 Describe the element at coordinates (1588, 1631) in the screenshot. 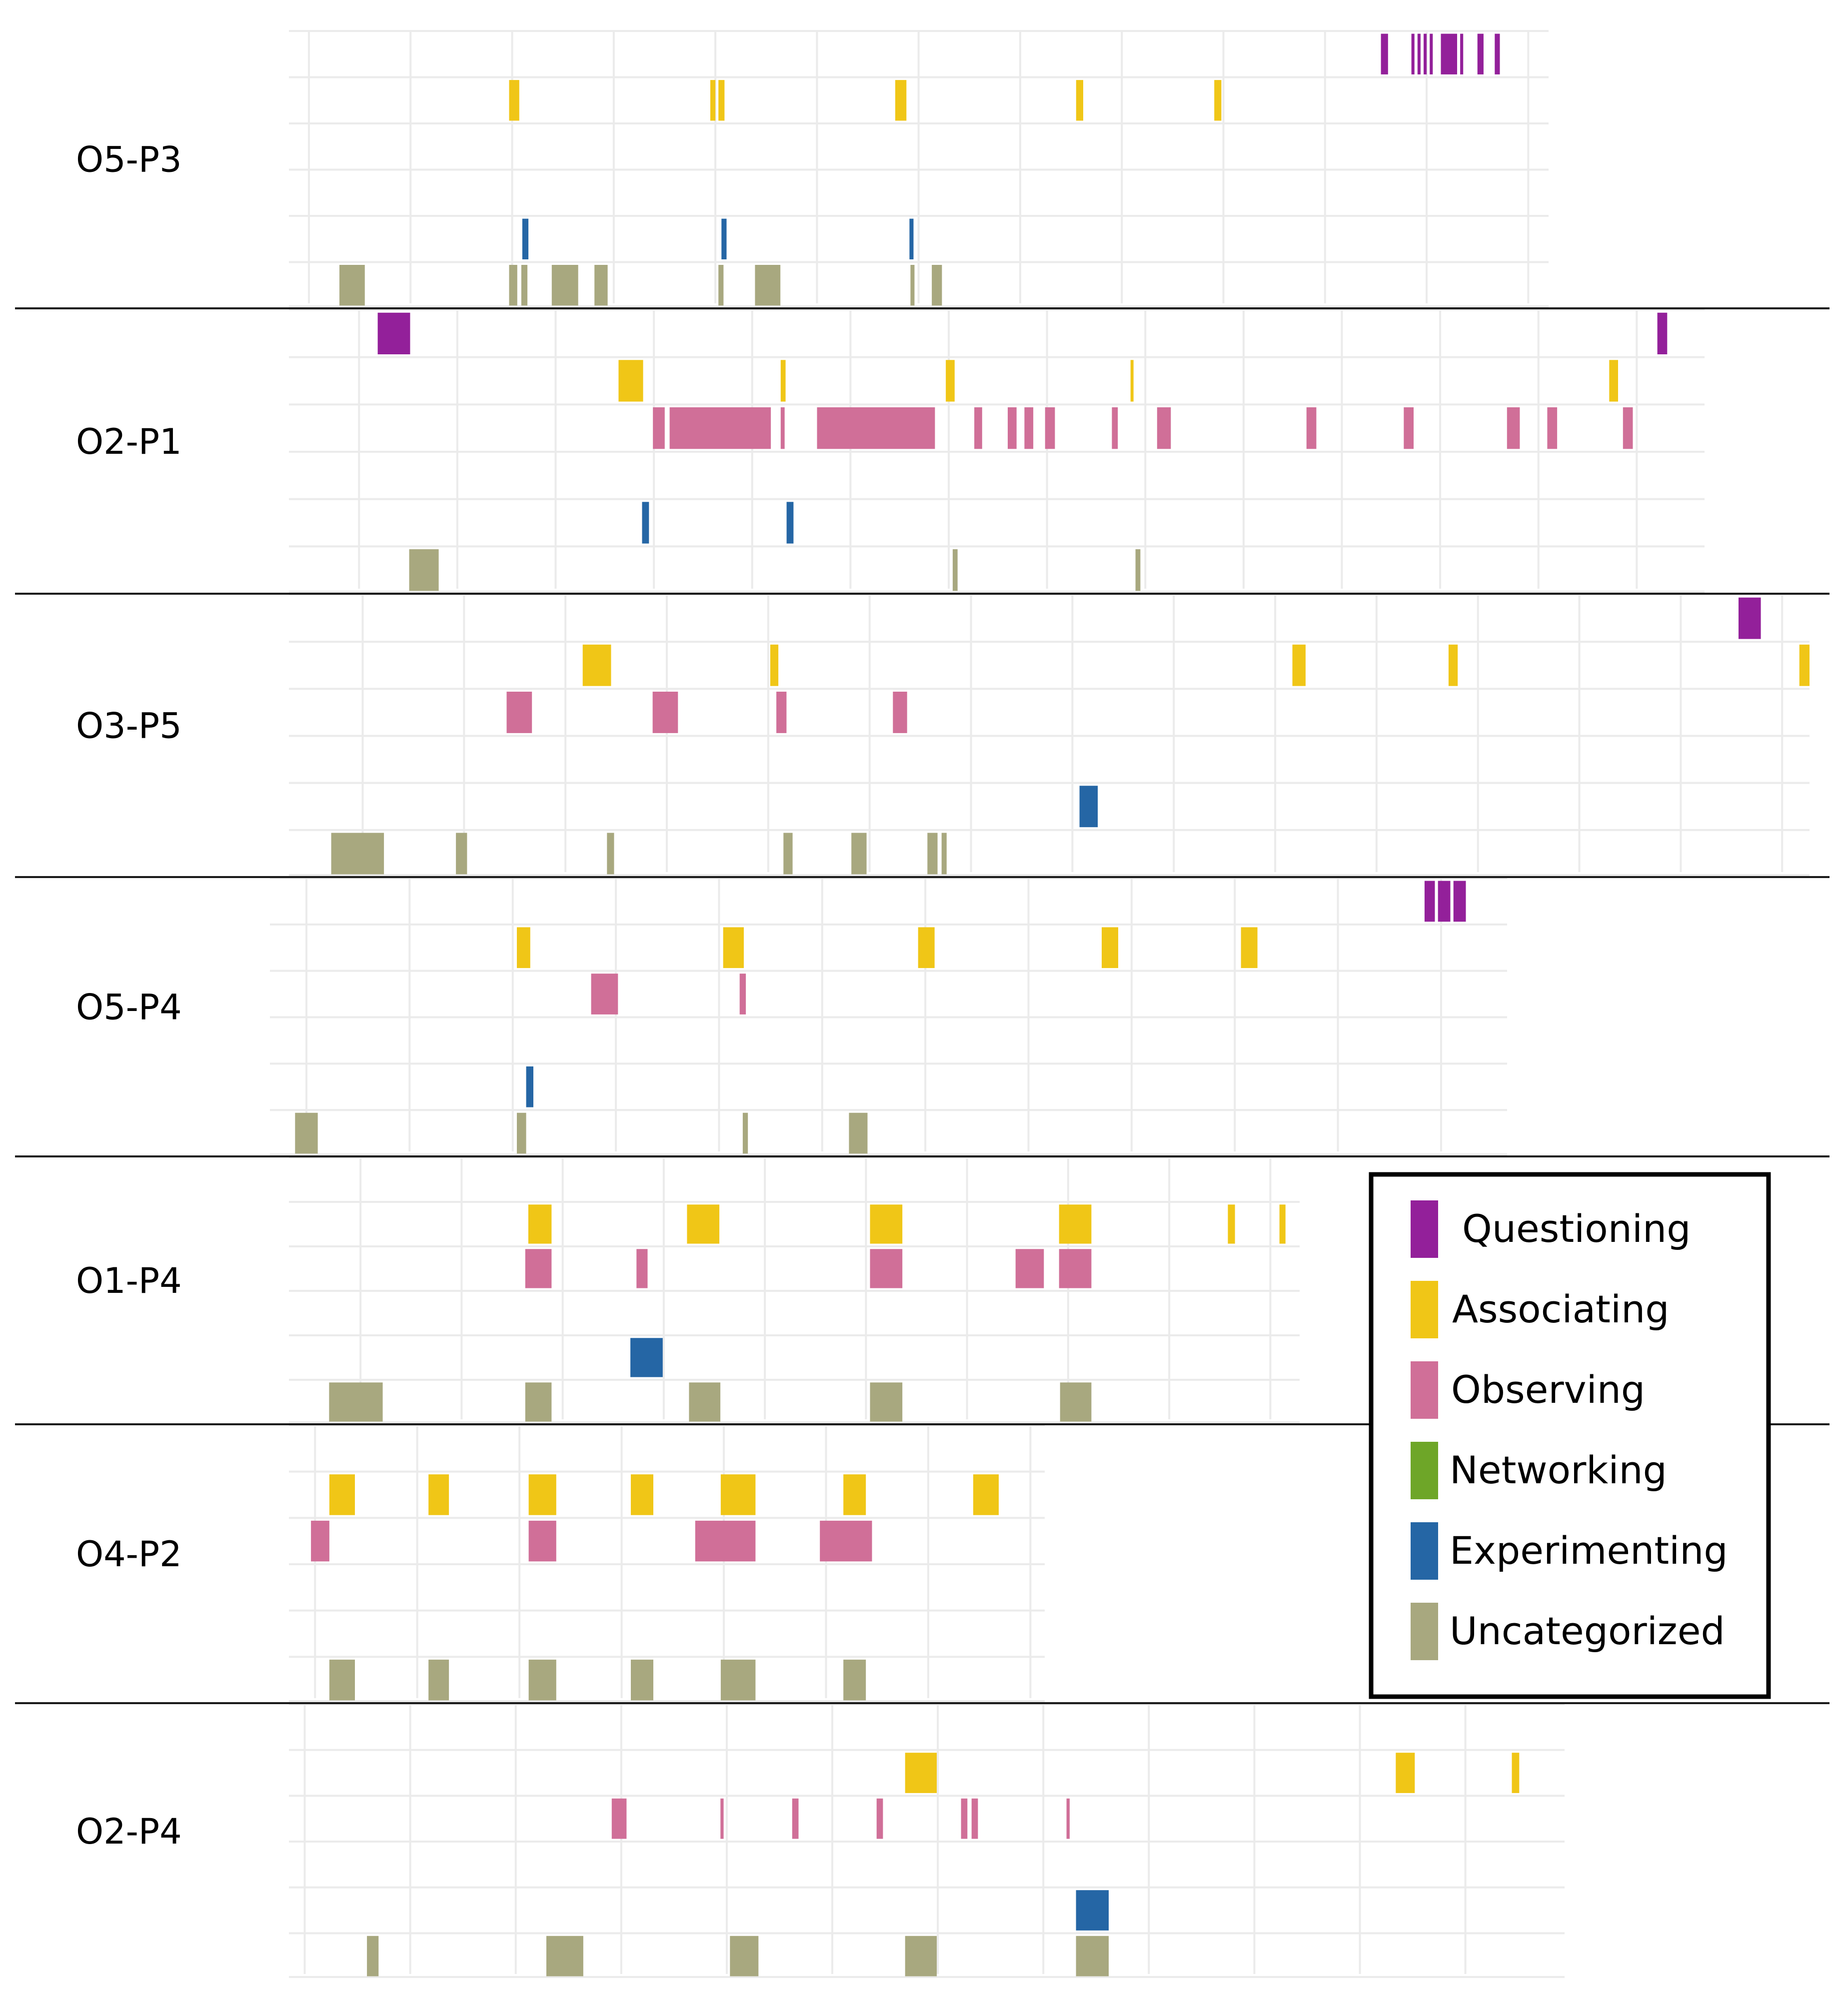

I see `legend-label-uncategorized: Uncategorized` at that location.